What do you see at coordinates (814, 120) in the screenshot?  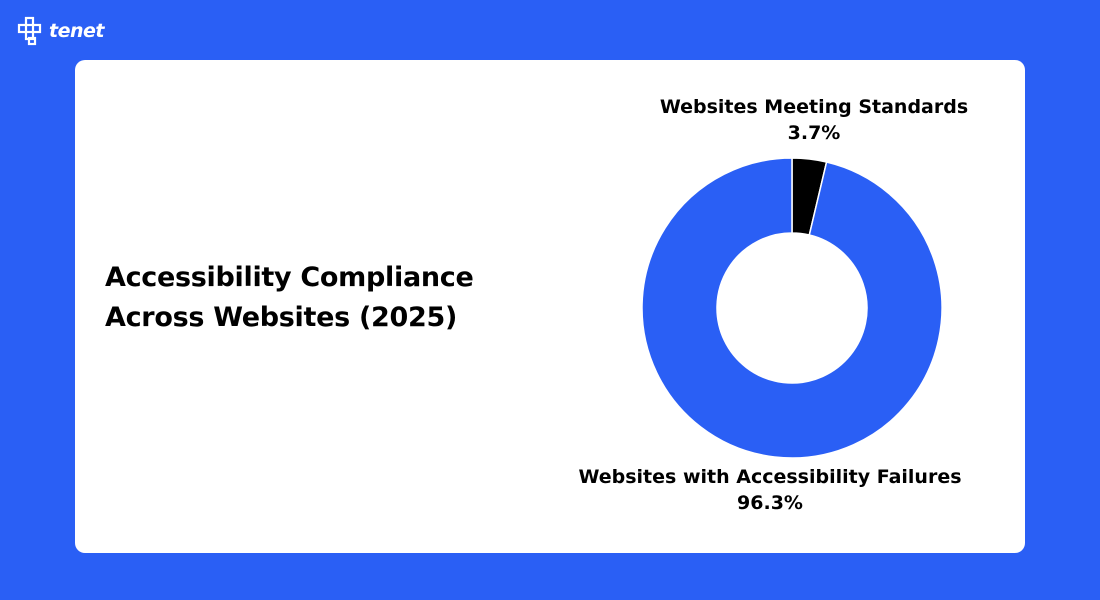 I see `label-meeting: Websites Meeting Standards 3.7%` at bounding box center [814, 120].